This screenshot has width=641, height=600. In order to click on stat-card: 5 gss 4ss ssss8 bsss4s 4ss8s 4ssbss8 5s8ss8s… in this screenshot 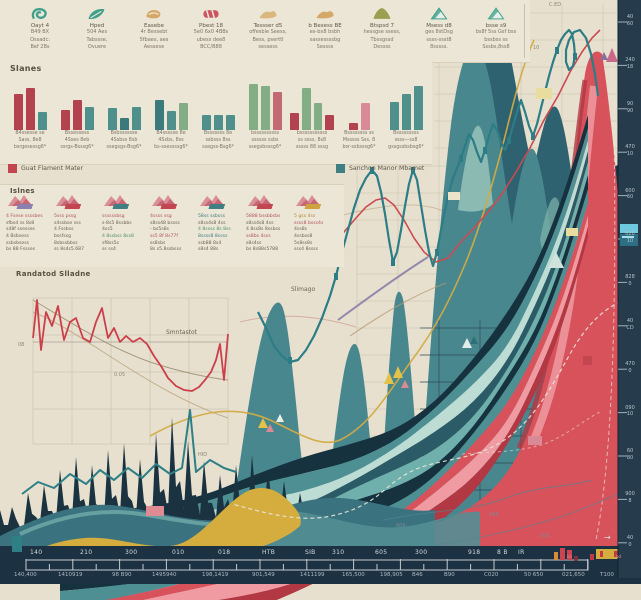, I will do `click(317, 223)`.